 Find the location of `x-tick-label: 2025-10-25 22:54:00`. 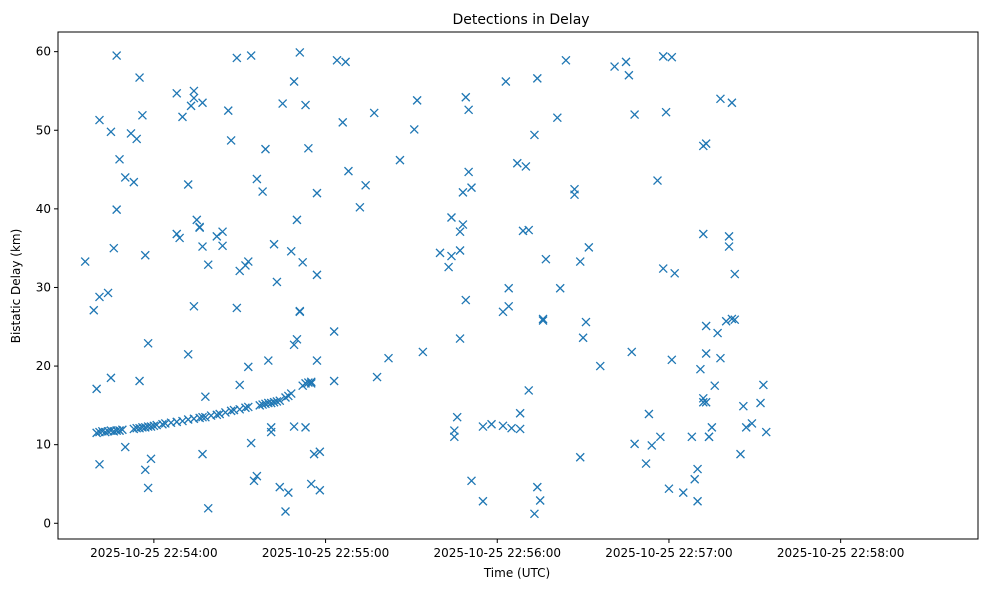

x-tick-label: 2025-10-25 22:54:00 is located at coordinates (153, 553).